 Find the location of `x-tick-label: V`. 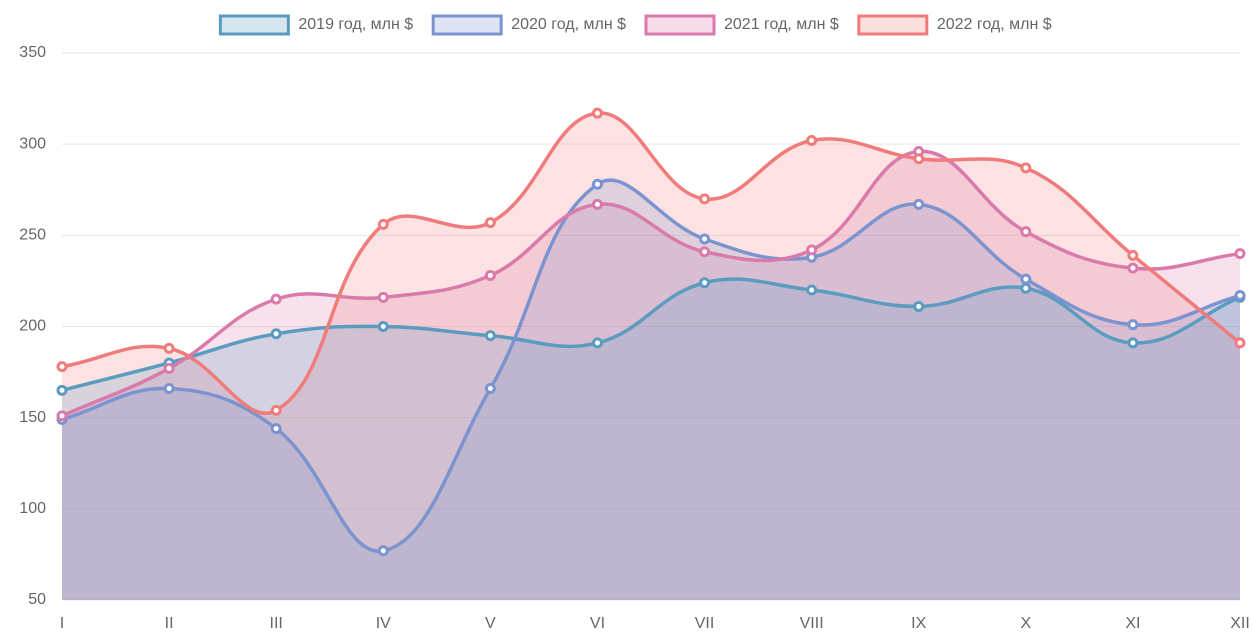

x-tick-label: V is located at coordinates (490, 623).